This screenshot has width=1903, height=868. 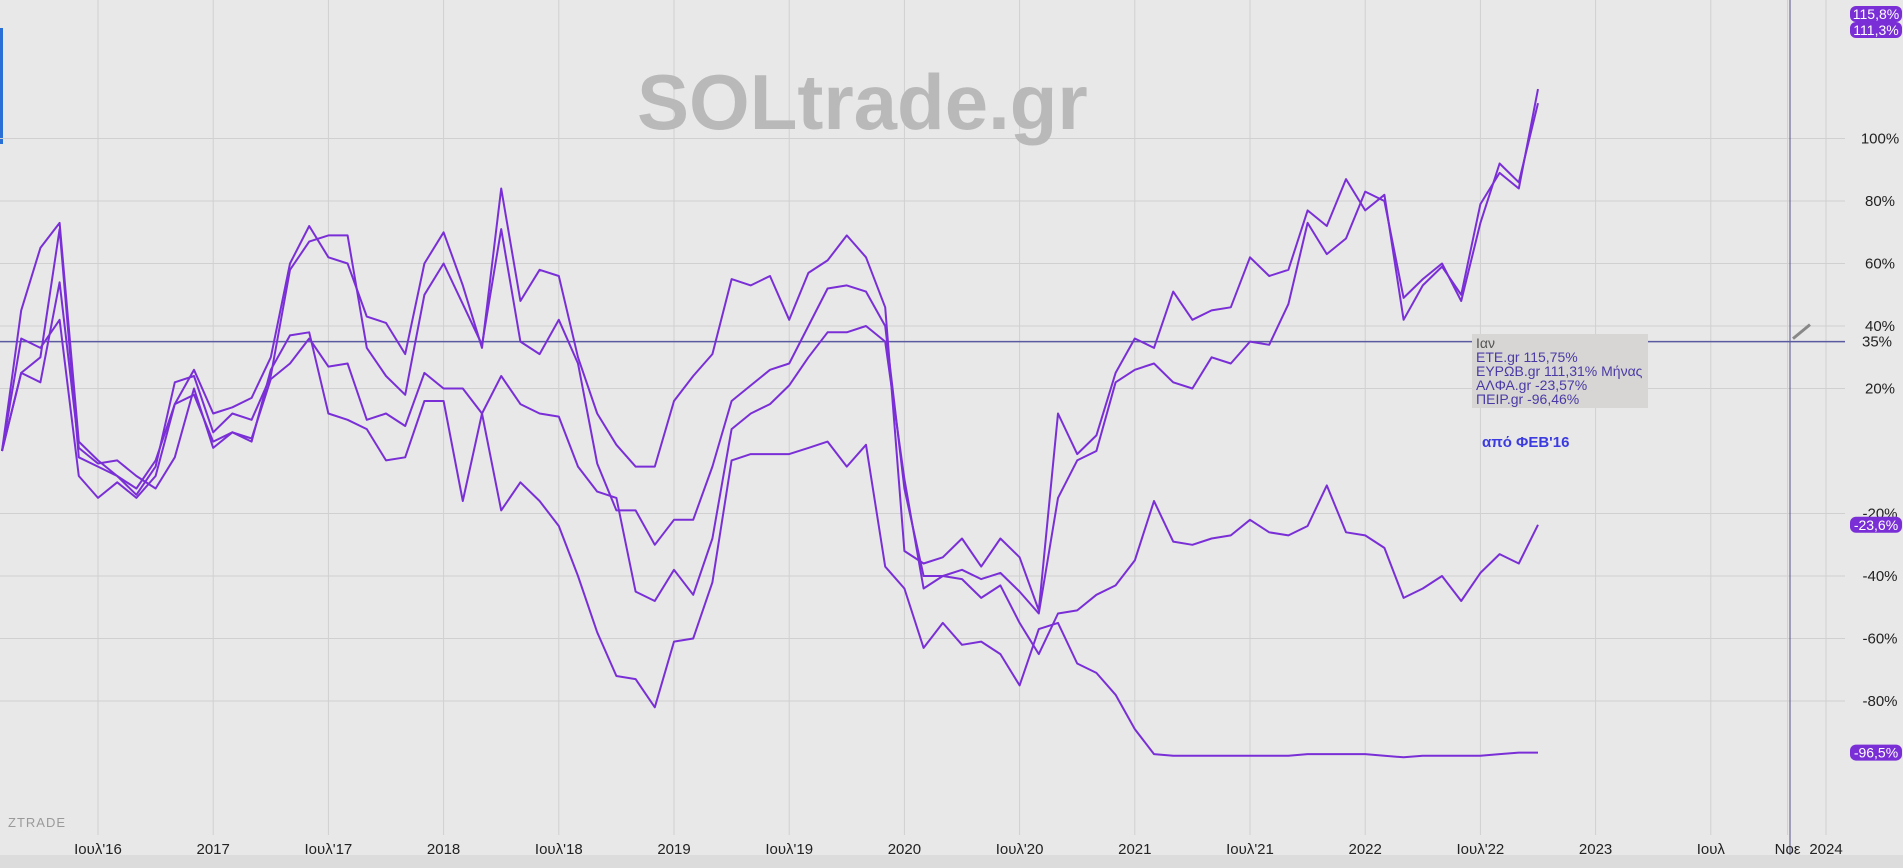 I want to click on legend-item: ΕΥΡΩΒ.gr 111,31% Μήνας, so click(x=1559, y=371).